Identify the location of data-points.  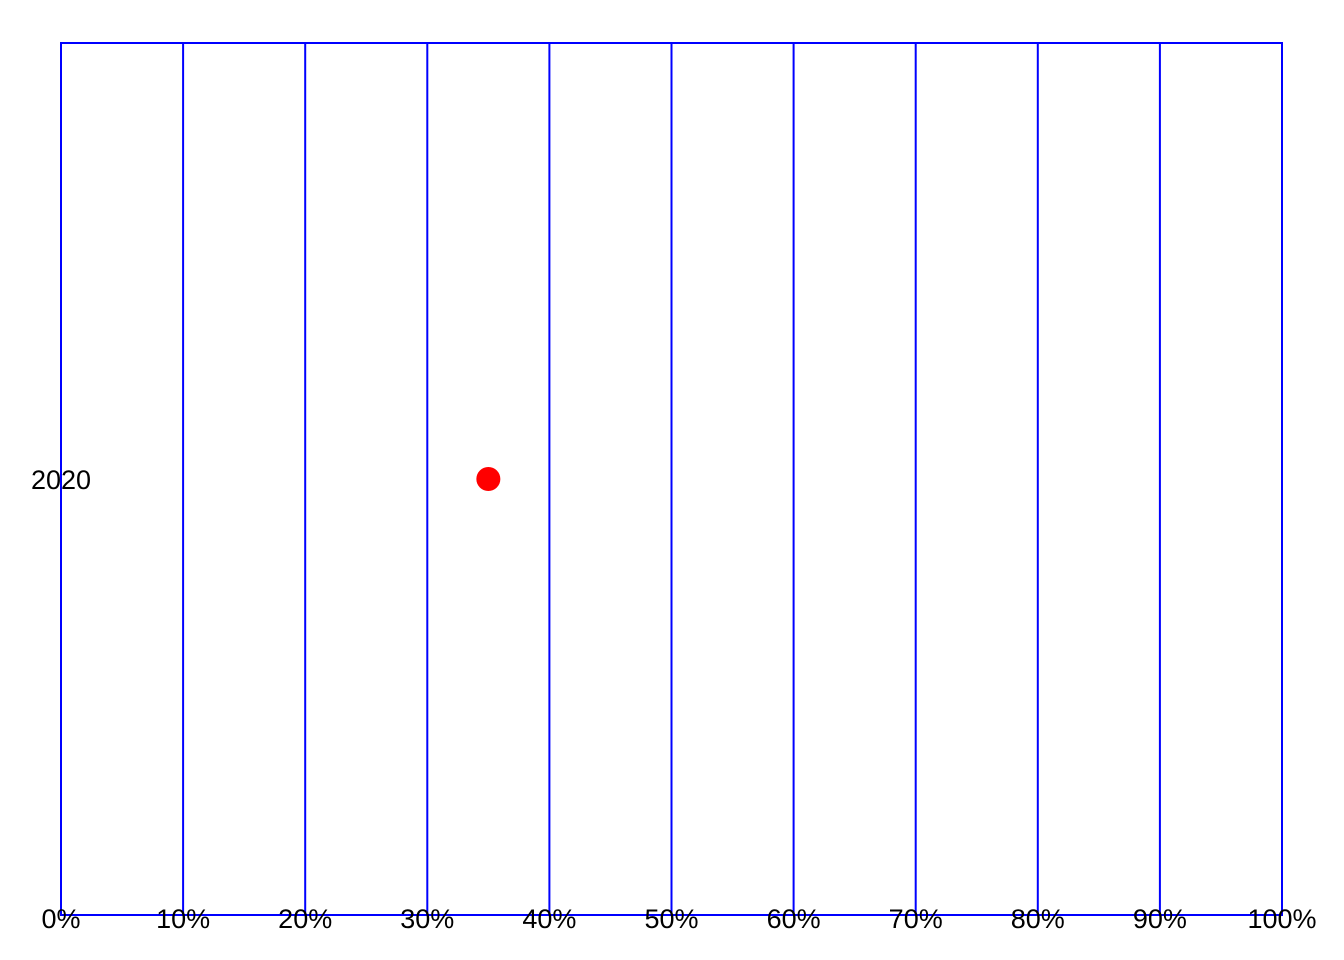
(488, 479).